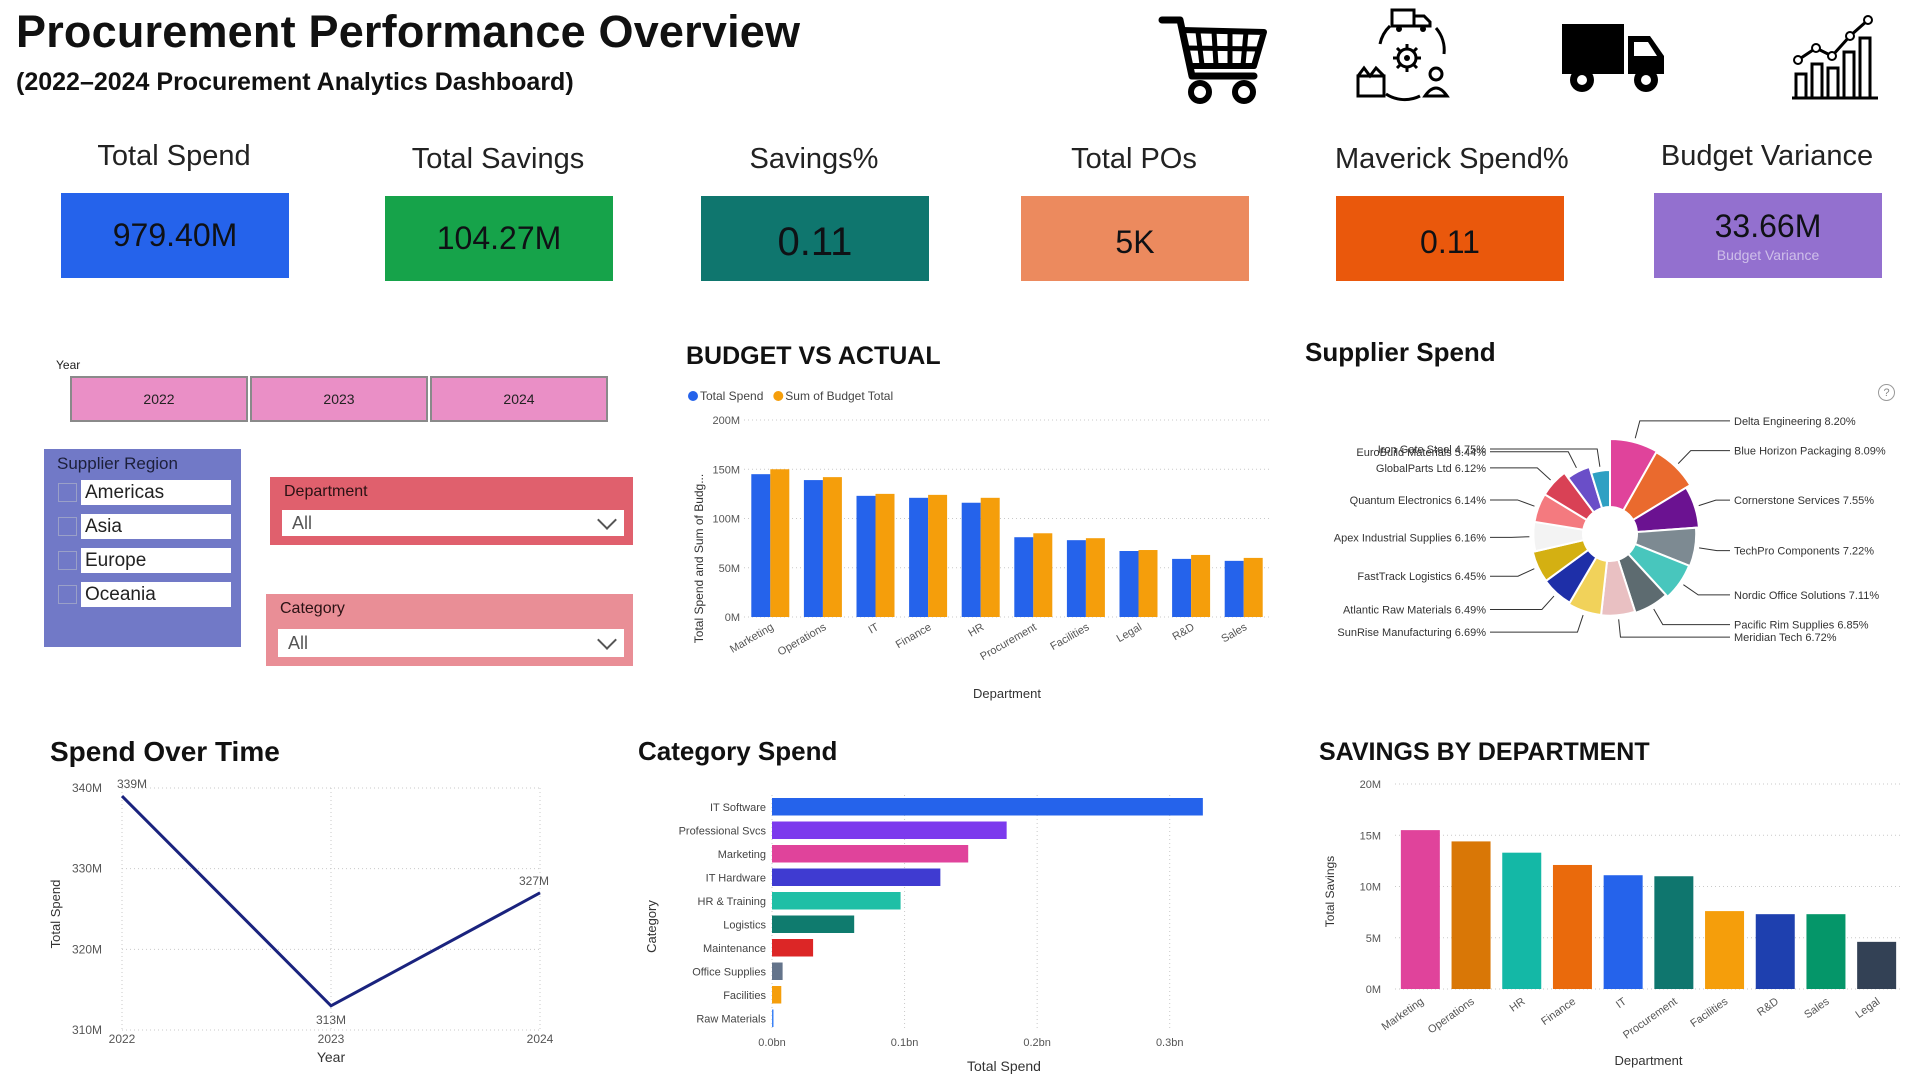 Image resolution: width=1920 pixels, height=1080 pixels. I want to click on y-tick-label: Maintenance, so click(734, 949).